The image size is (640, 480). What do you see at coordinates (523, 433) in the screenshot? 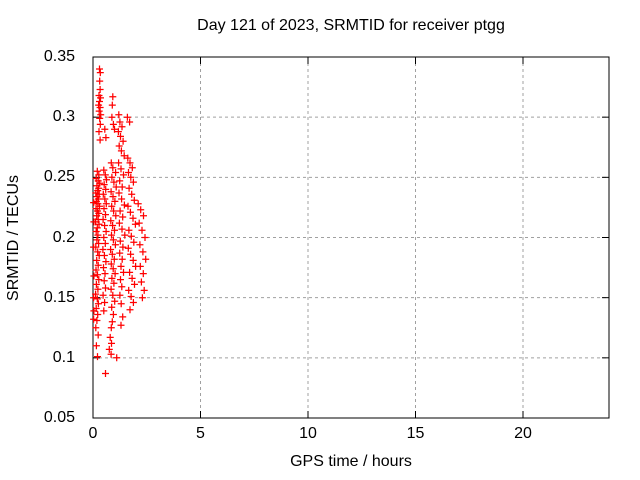
I see `x-tick-label: 20` at bounding box center [523, 433].